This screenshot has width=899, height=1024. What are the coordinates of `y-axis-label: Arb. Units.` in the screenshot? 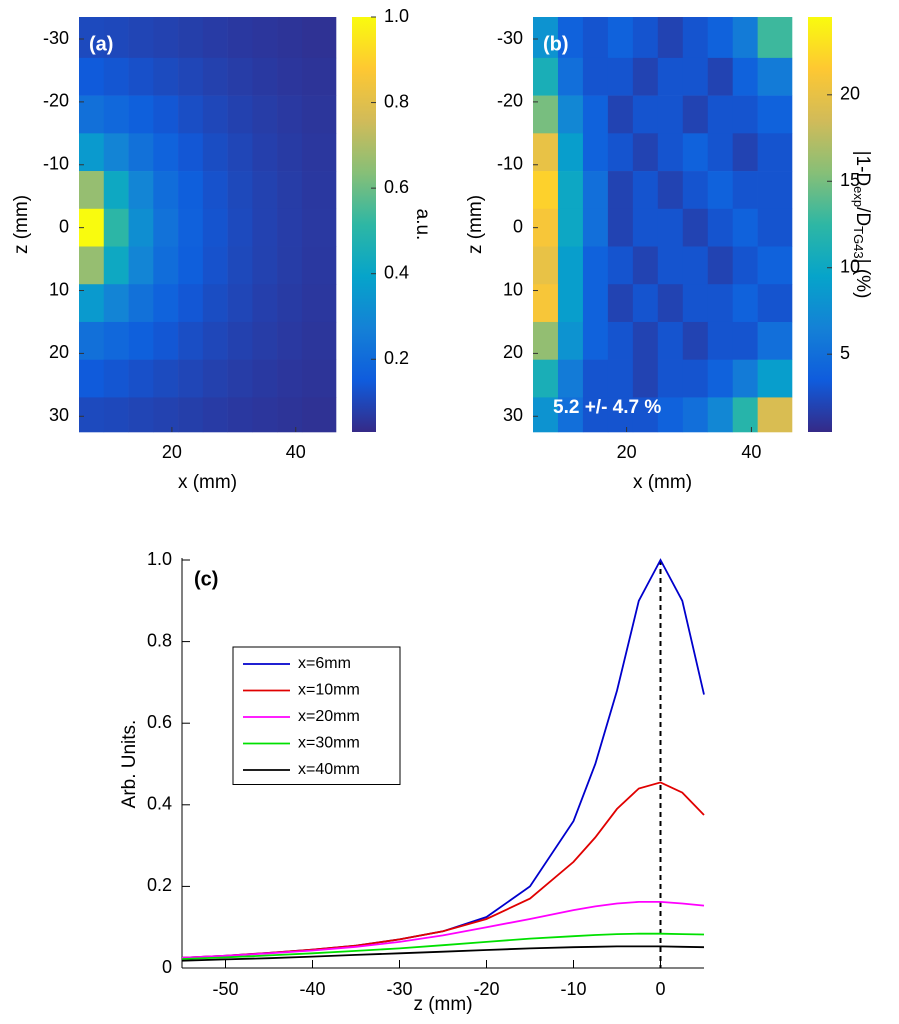 It's located at (129, 764).